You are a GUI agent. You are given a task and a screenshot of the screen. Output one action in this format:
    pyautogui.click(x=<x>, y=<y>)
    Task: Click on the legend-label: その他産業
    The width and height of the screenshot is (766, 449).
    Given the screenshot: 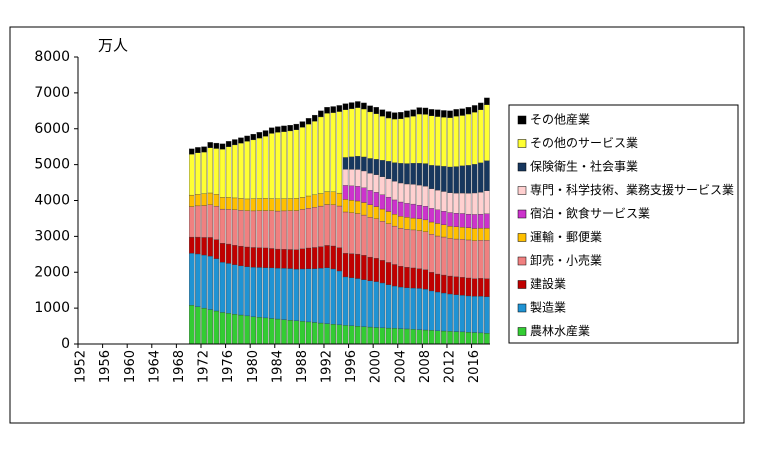 What is the action you would take?
    pyautogui.click(x=560, y=119)
    